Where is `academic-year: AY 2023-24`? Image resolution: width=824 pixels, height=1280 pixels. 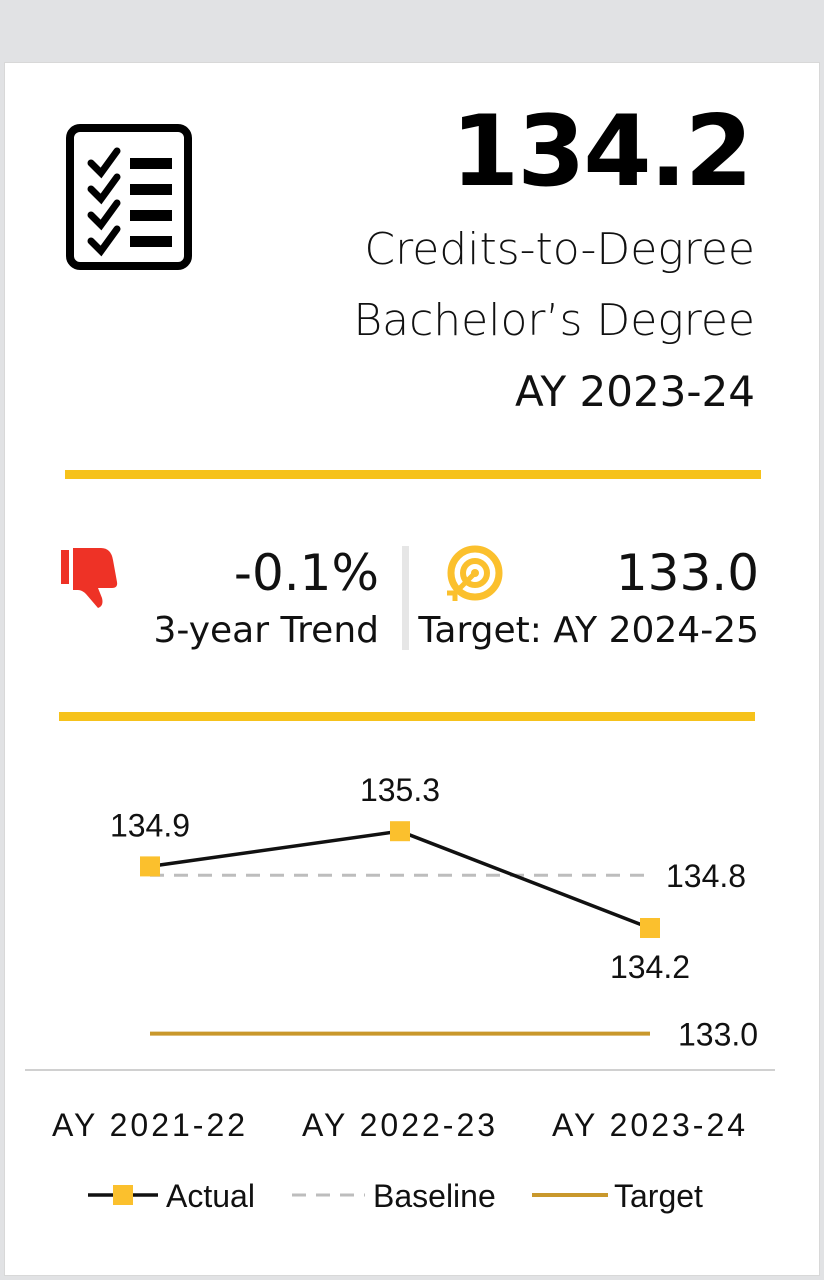
academic-year: AY 2023-24 is located at coordinates (635, 391).